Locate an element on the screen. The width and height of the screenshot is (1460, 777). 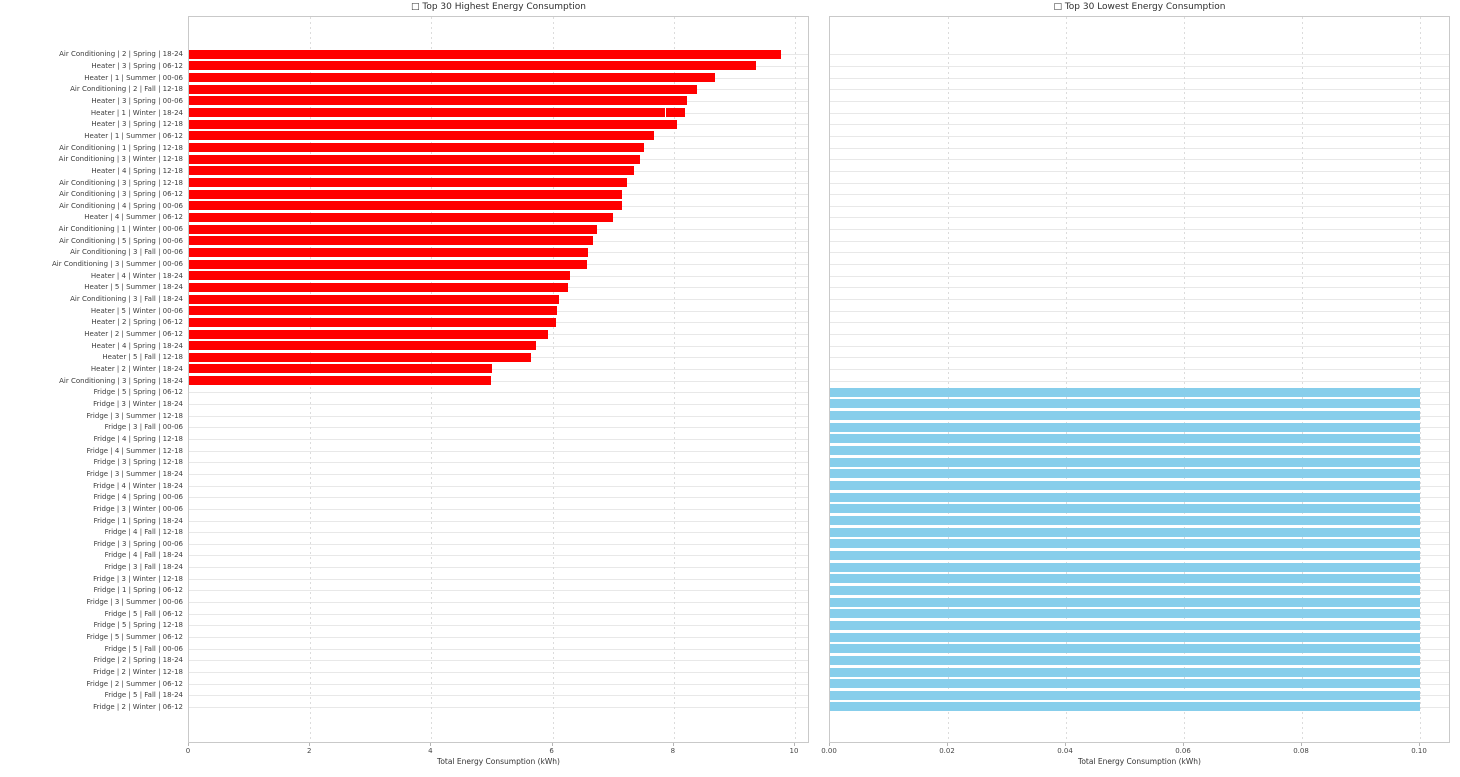
y-tick-label: Fridge | 3 | Fall | 00-06 is located at coordinates (143, 427).